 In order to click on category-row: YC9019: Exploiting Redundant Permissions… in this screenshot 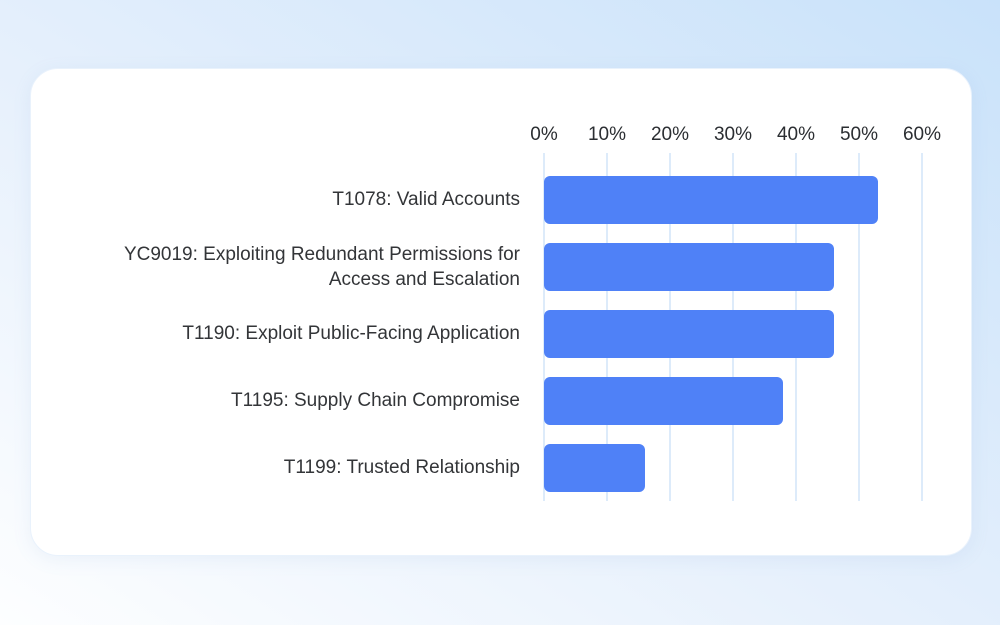, I will do `click(287, 266)`.